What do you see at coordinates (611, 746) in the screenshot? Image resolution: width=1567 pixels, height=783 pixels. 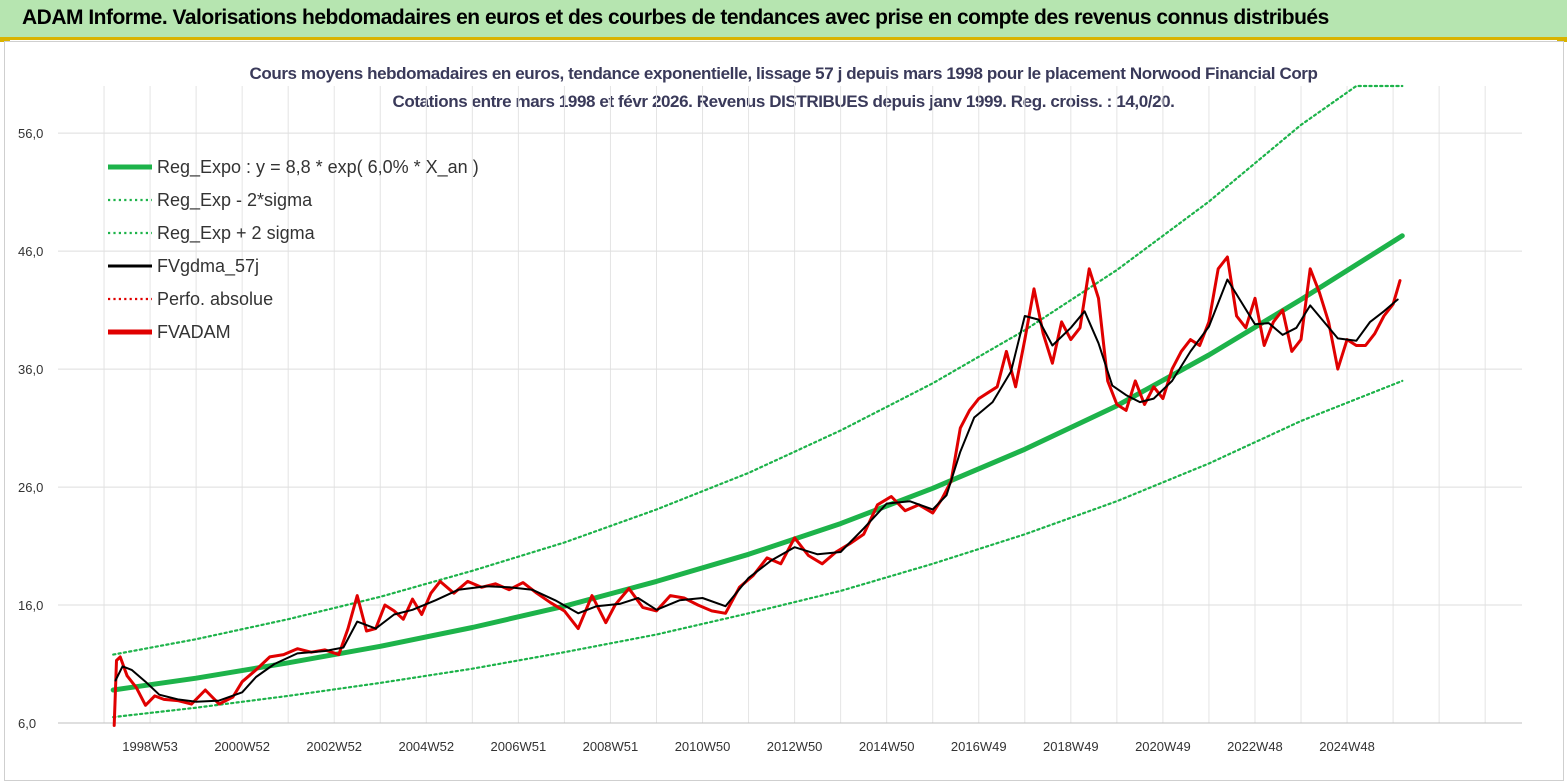 I see `x-tick-label: 2008W51` at bounding box center [611, 746].